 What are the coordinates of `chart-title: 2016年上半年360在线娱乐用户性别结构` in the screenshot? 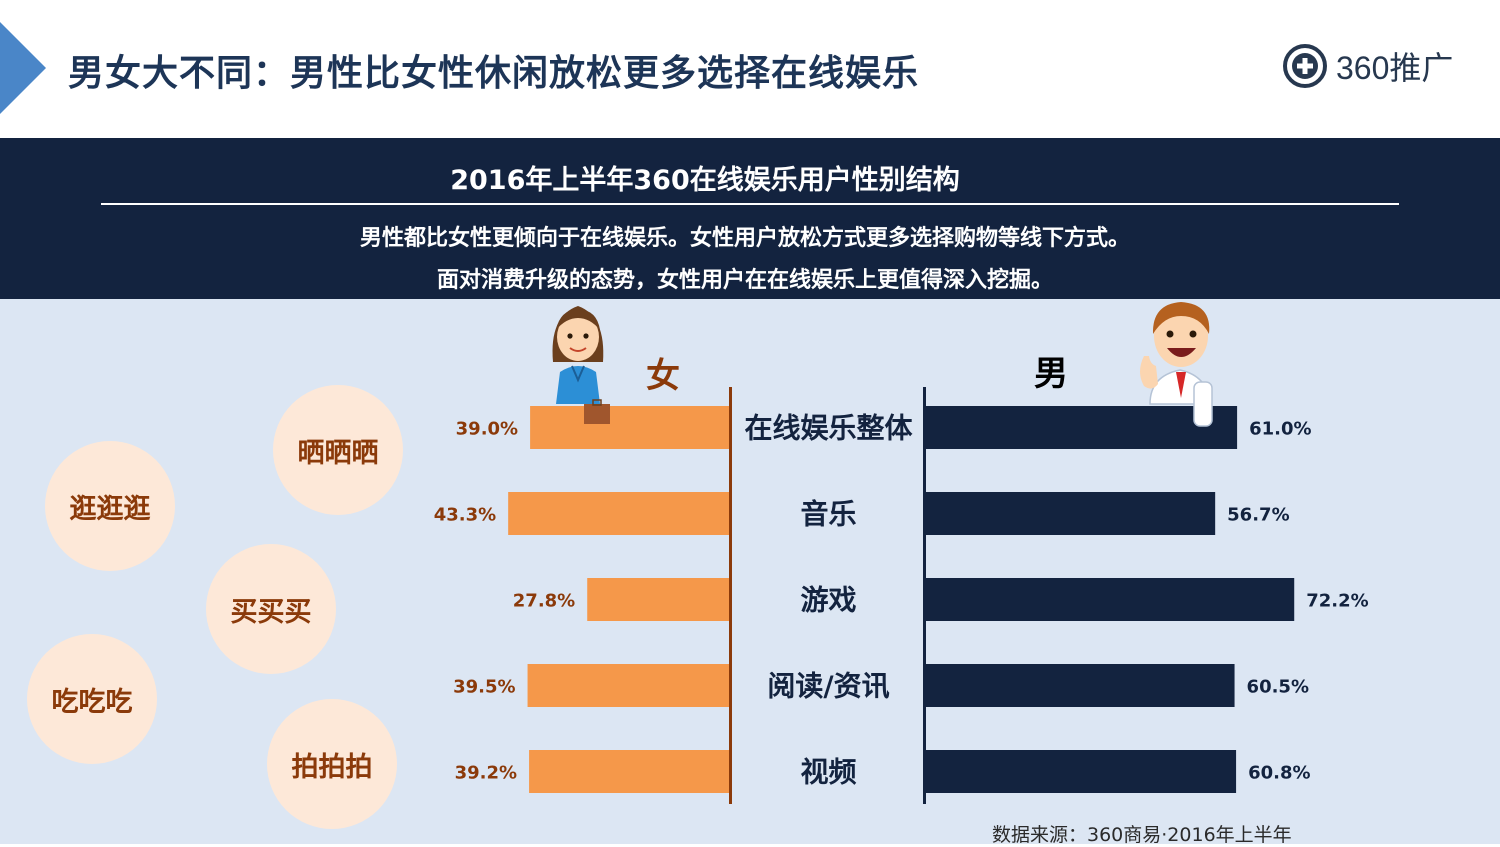 It's located at (705, 180).